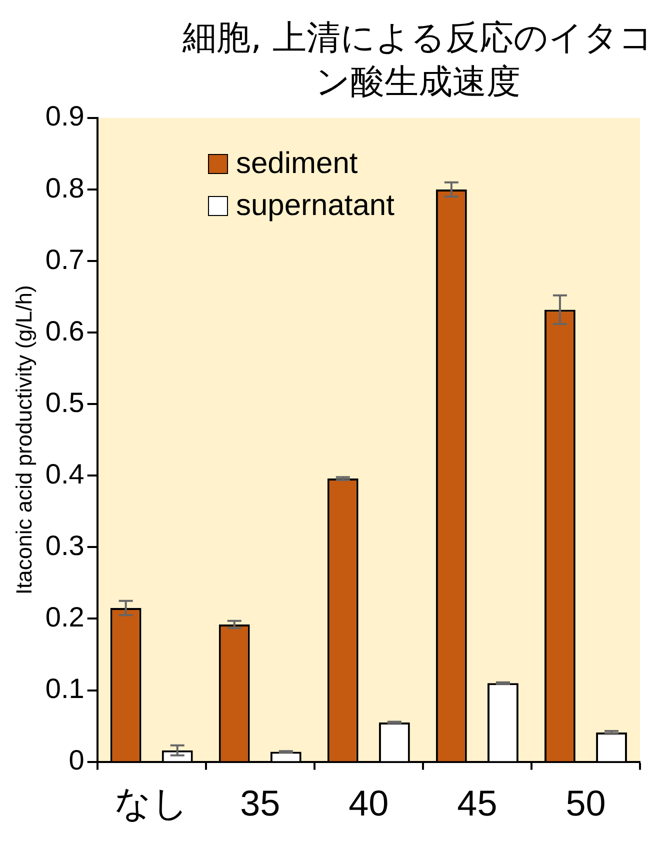  I want to click on chart-title: 細胞, 上清による反応のイタコン酸生成速度, so click(418, 60).